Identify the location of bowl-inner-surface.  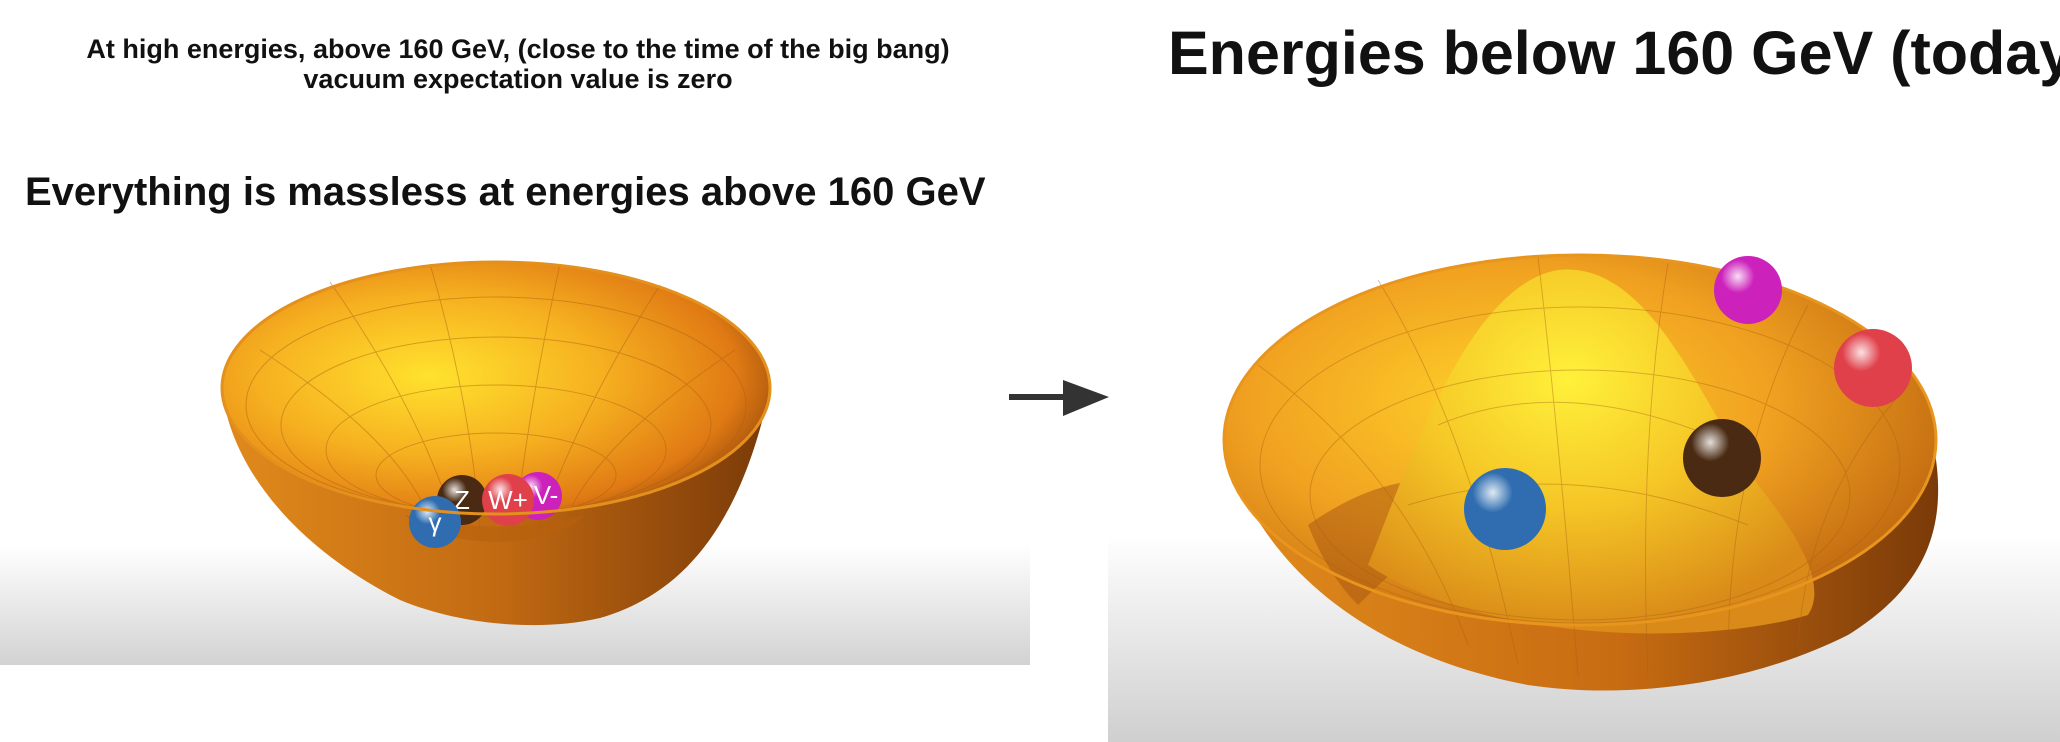
(496, 388).